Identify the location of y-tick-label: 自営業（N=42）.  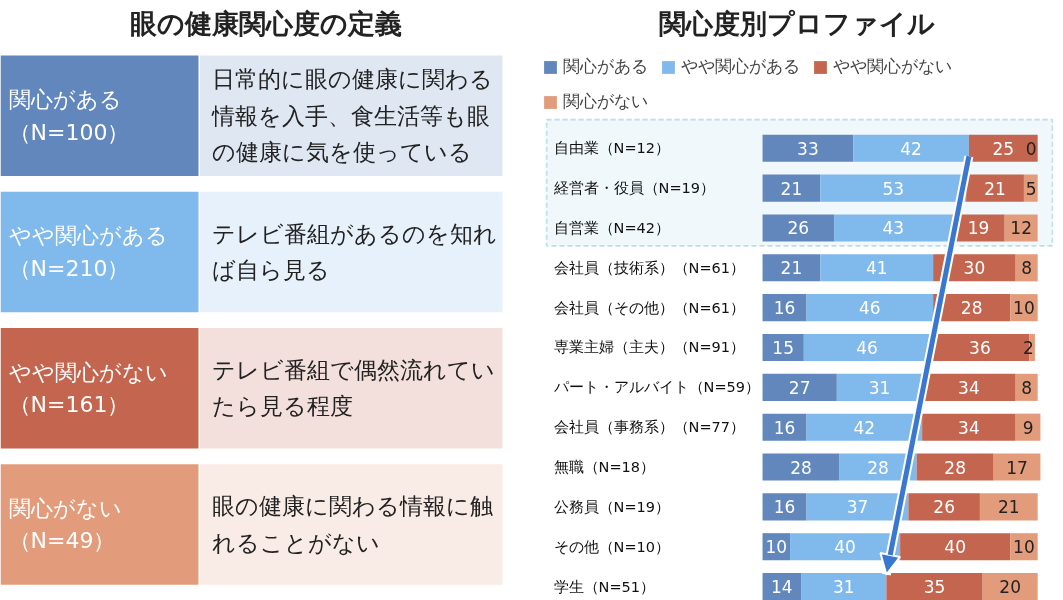
(612, 227).